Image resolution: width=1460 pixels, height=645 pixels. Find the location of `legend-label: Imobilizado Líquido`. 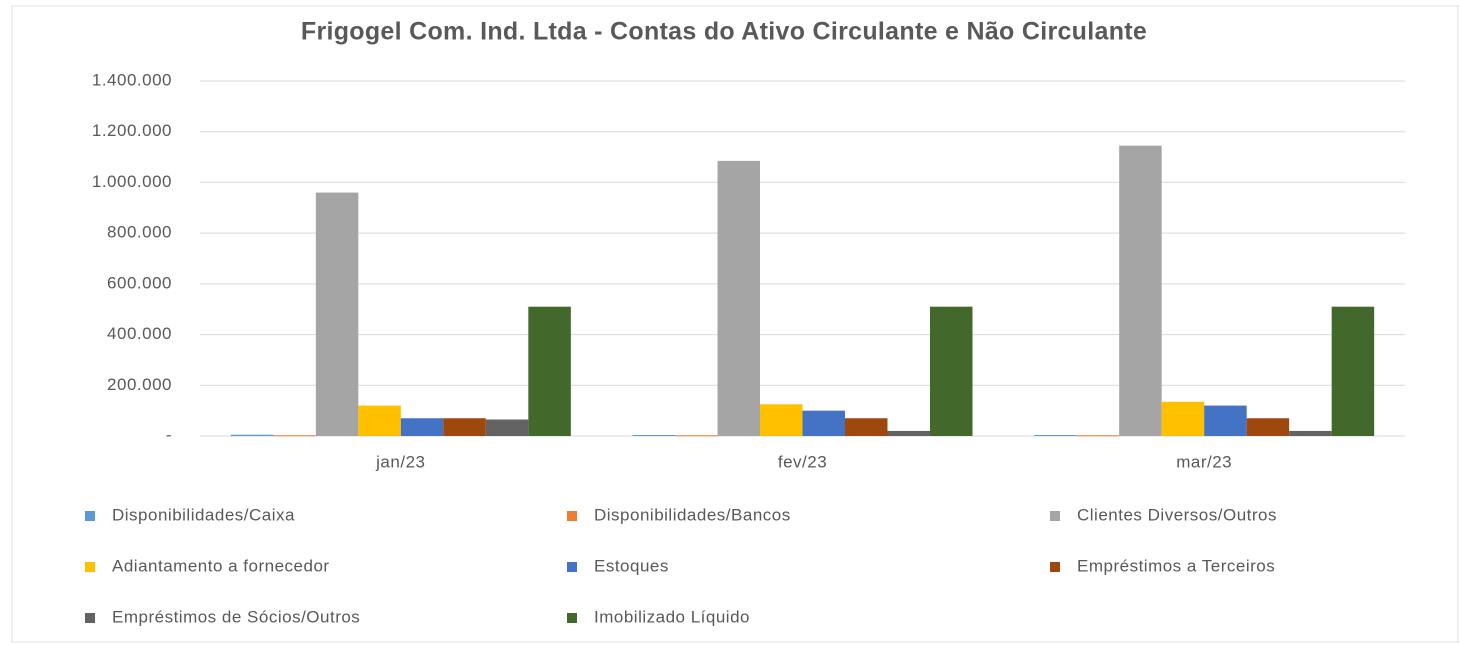

legend-label: Imobilizado Líquido is located at coordinates (672, 616).